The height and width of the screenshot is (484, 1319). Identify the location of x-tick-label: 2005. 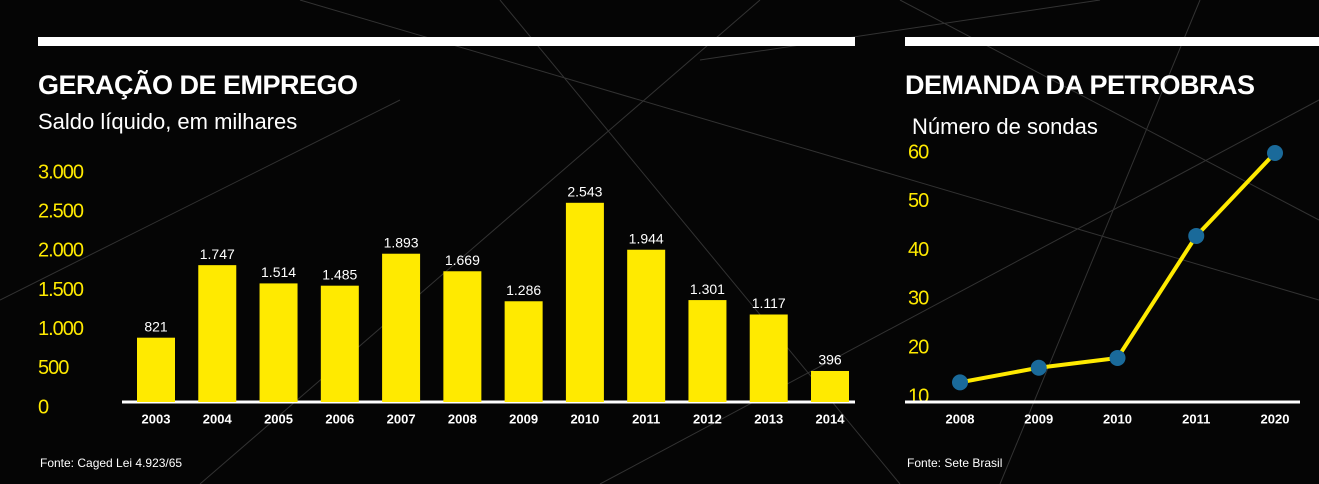
(278, 418).